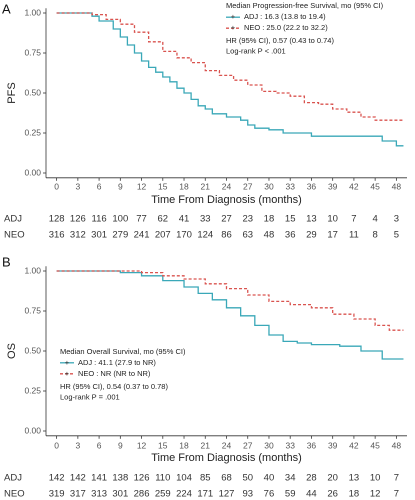 The height and width of the screenshot is (500, 415). What do you see at coordinates (205, 235) in the screenshot?
I see `risk-count: 124` at bounding box center [205, 235].